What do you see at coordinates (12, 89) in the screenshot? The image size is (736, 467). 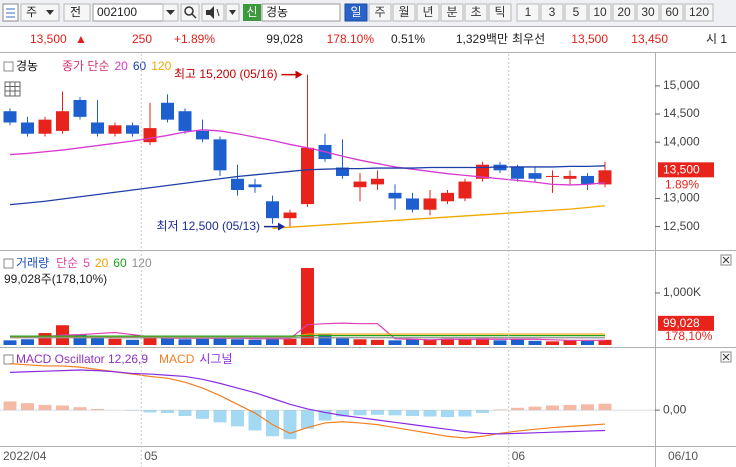 I see `table-icon` at bounding box center [12, 89].